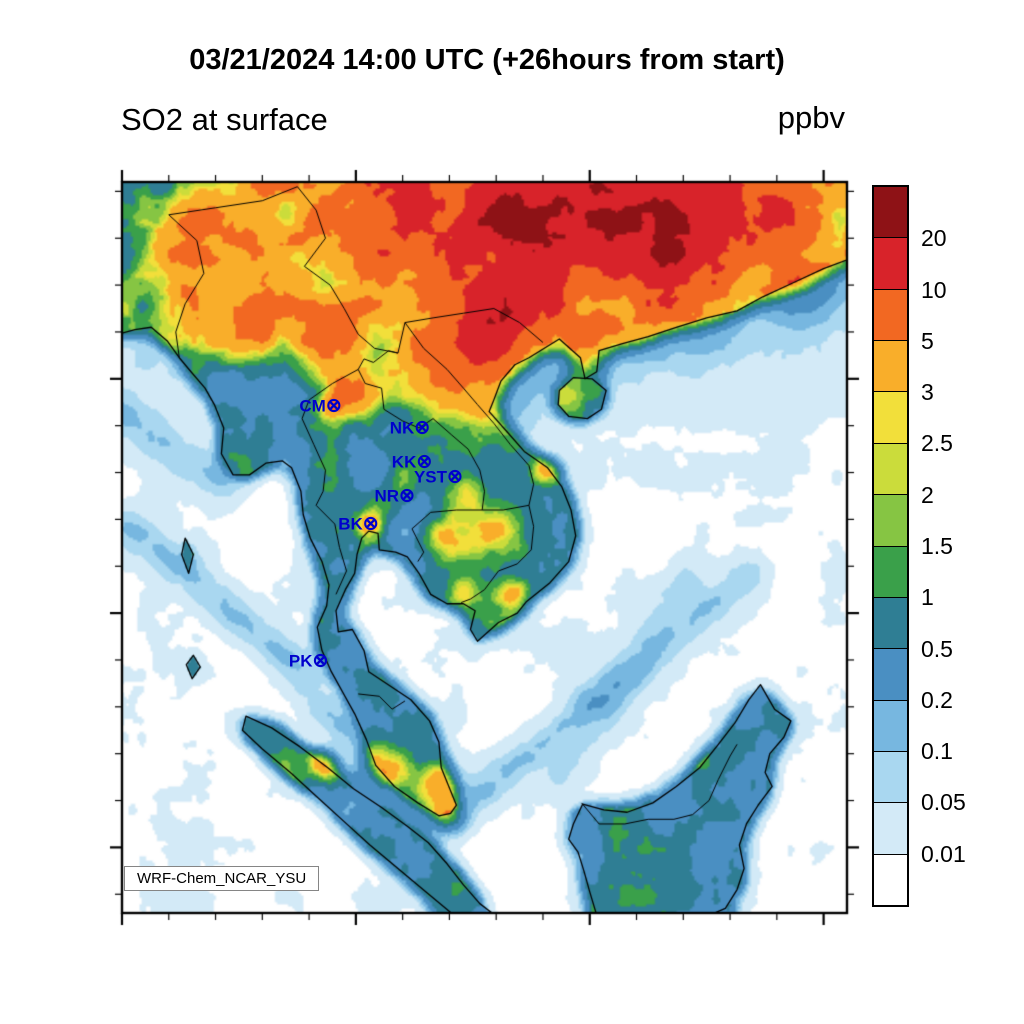 This screenshot has height=1024, width=1024. Describe the element at coordinates (934, 289) in the screenshot. I see `colorbar-label-10: 10` at that location.